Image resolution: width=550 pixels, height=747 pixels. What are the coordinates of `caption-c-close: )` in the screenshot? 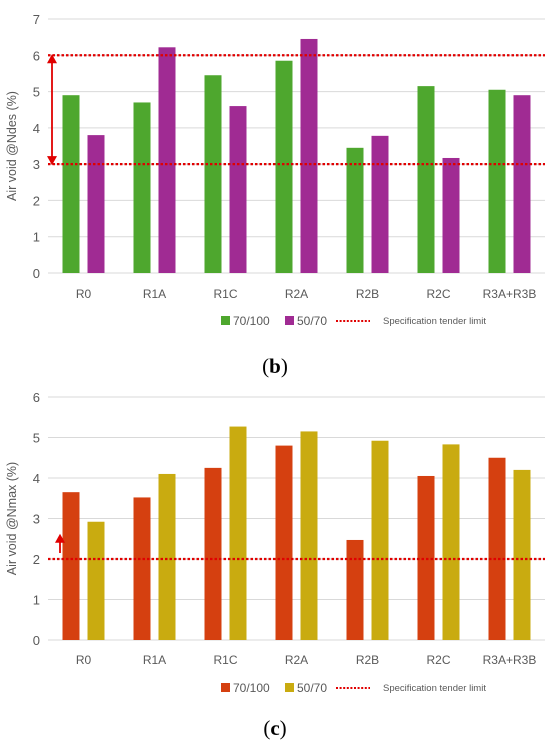 It's located at (283, 728).